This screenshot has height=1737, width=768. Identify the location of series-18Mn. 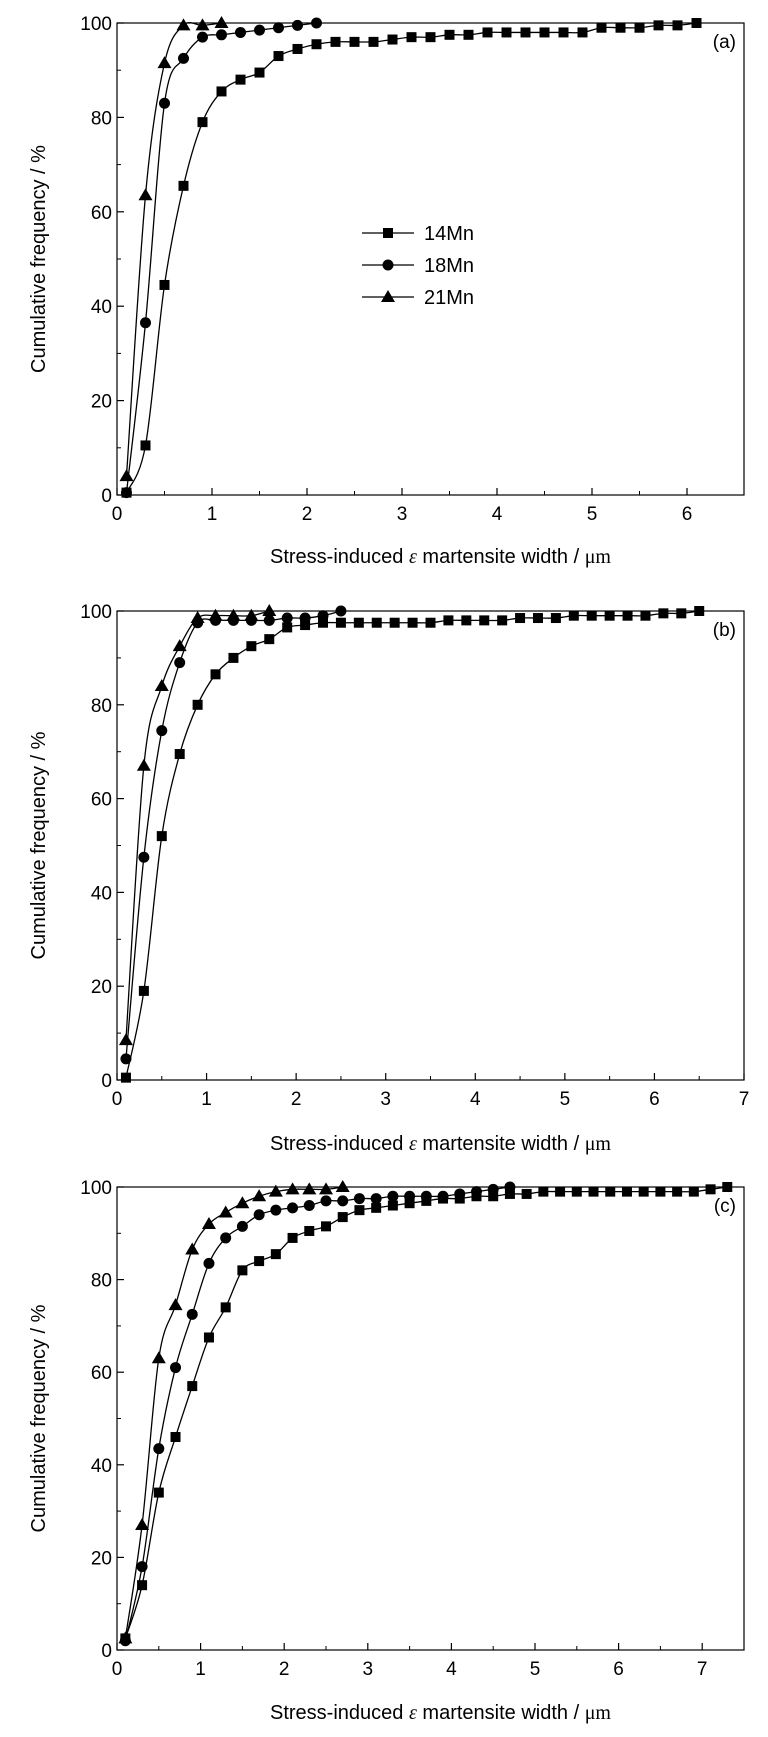
(233, 835).